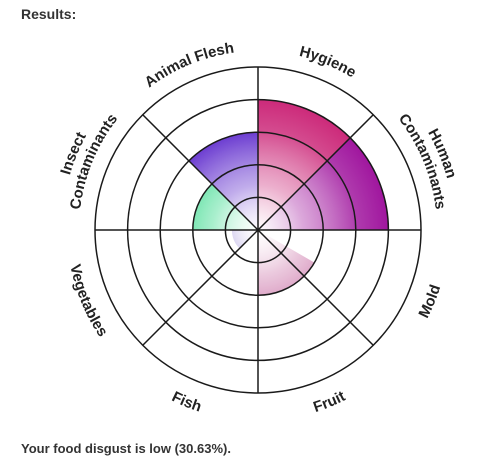 The height and width of the screenshot is (464, 500). What do you see at coordinates (126, 448) in the screenshot?
I see `summary-text: Your food disgust is low (30.63%).` at bounding box center [126, 448].